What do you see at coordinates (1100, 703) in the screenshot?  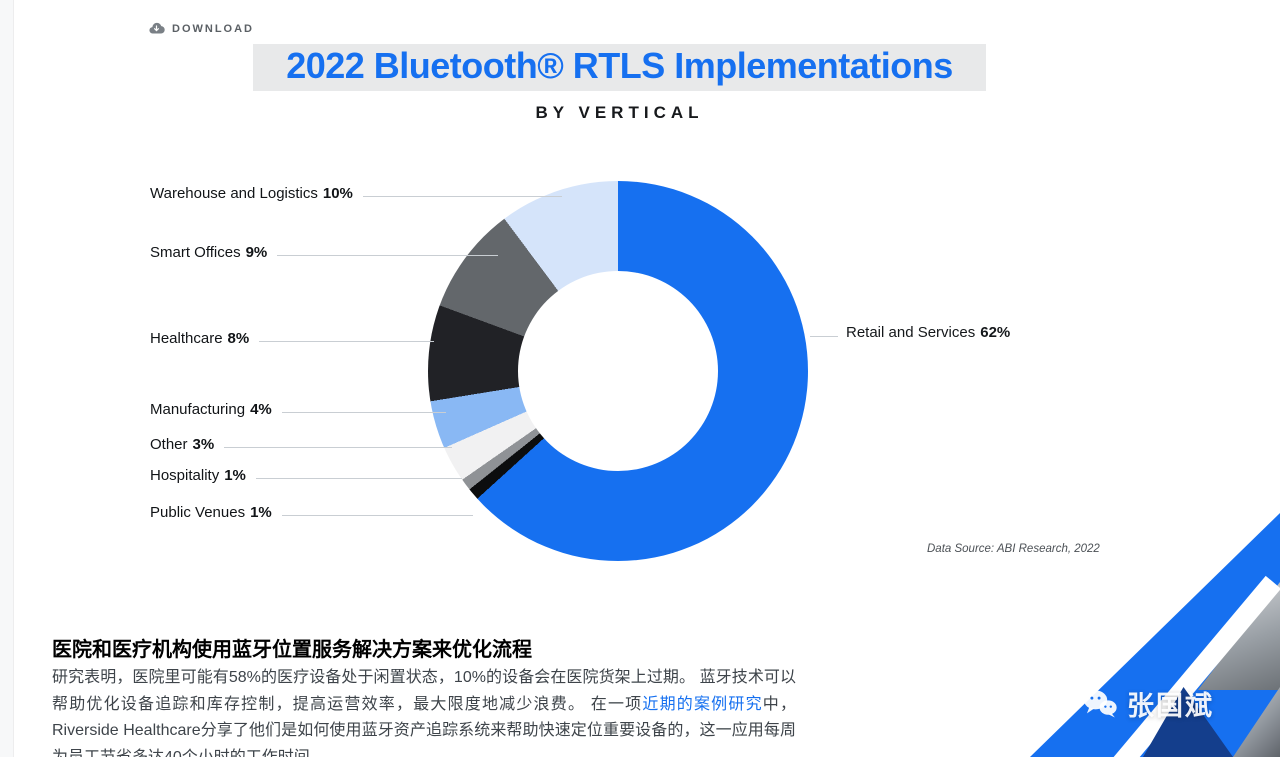 I see `wechat-icon` at bounding box center [1100, 703].